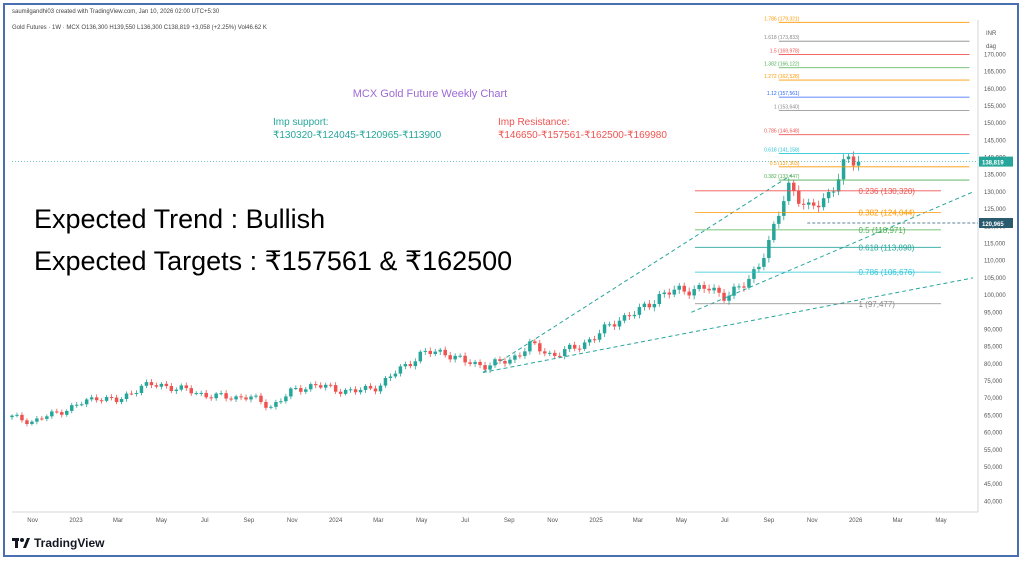 This screenshot has width=1024, height=562. Describe the element at coordinates (995, 245) in the screenshot. I see `y-tick-label: 115,000` at that location.